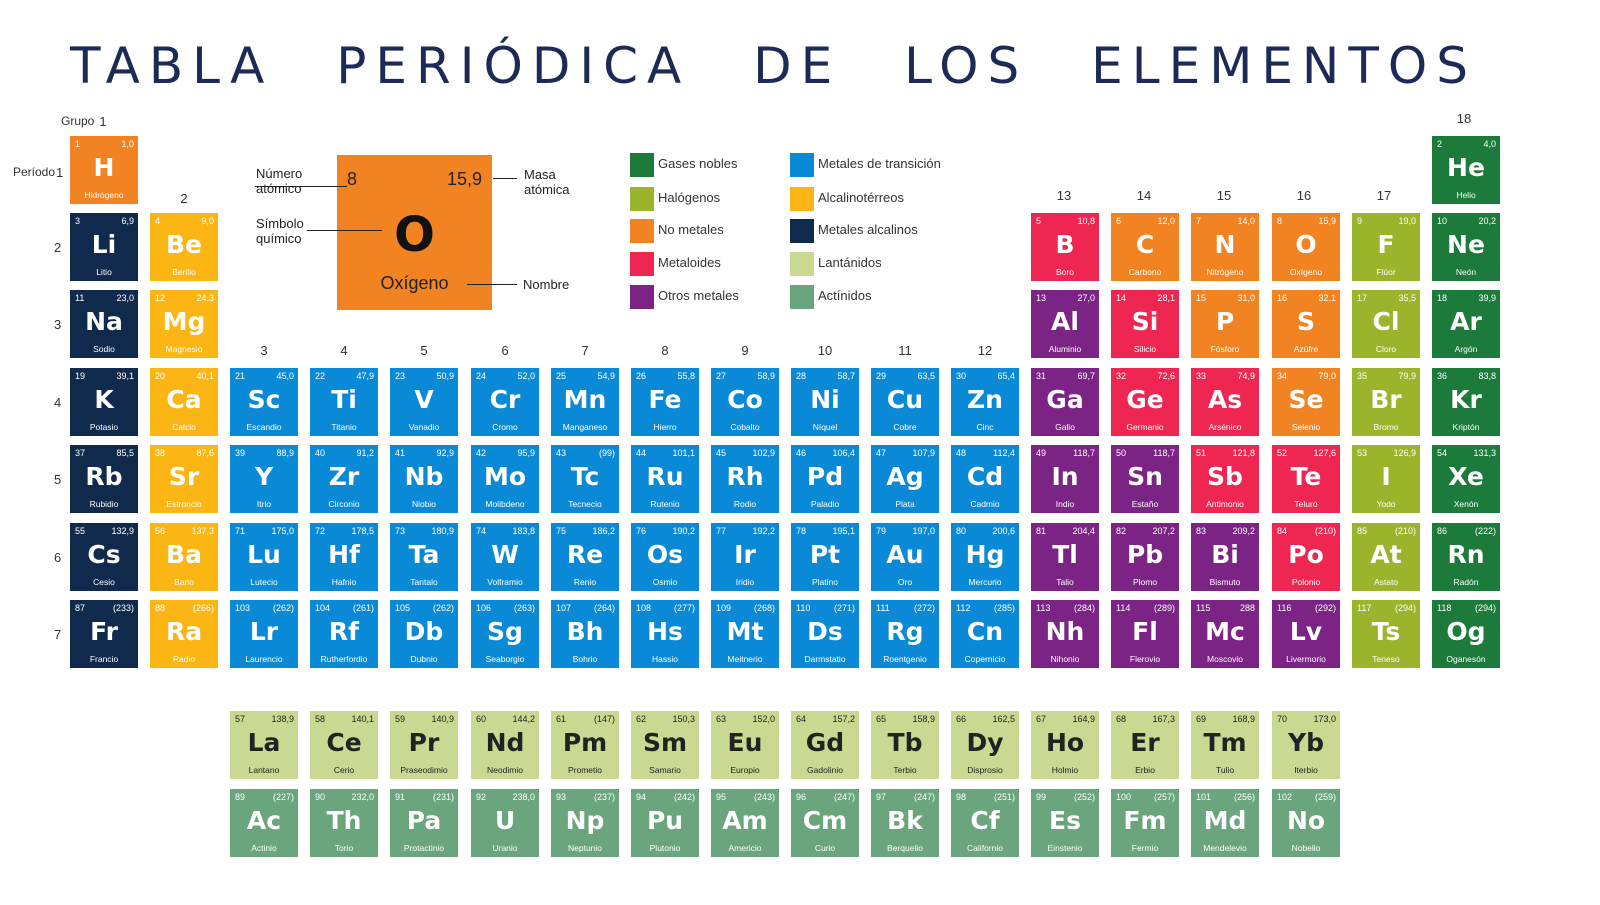 Image resolution: width=1600 pixels, height=905 pixels. Describe the element at coordinates (1201, 531) in the screenshot. I see `atomic-number: 83` at that location.